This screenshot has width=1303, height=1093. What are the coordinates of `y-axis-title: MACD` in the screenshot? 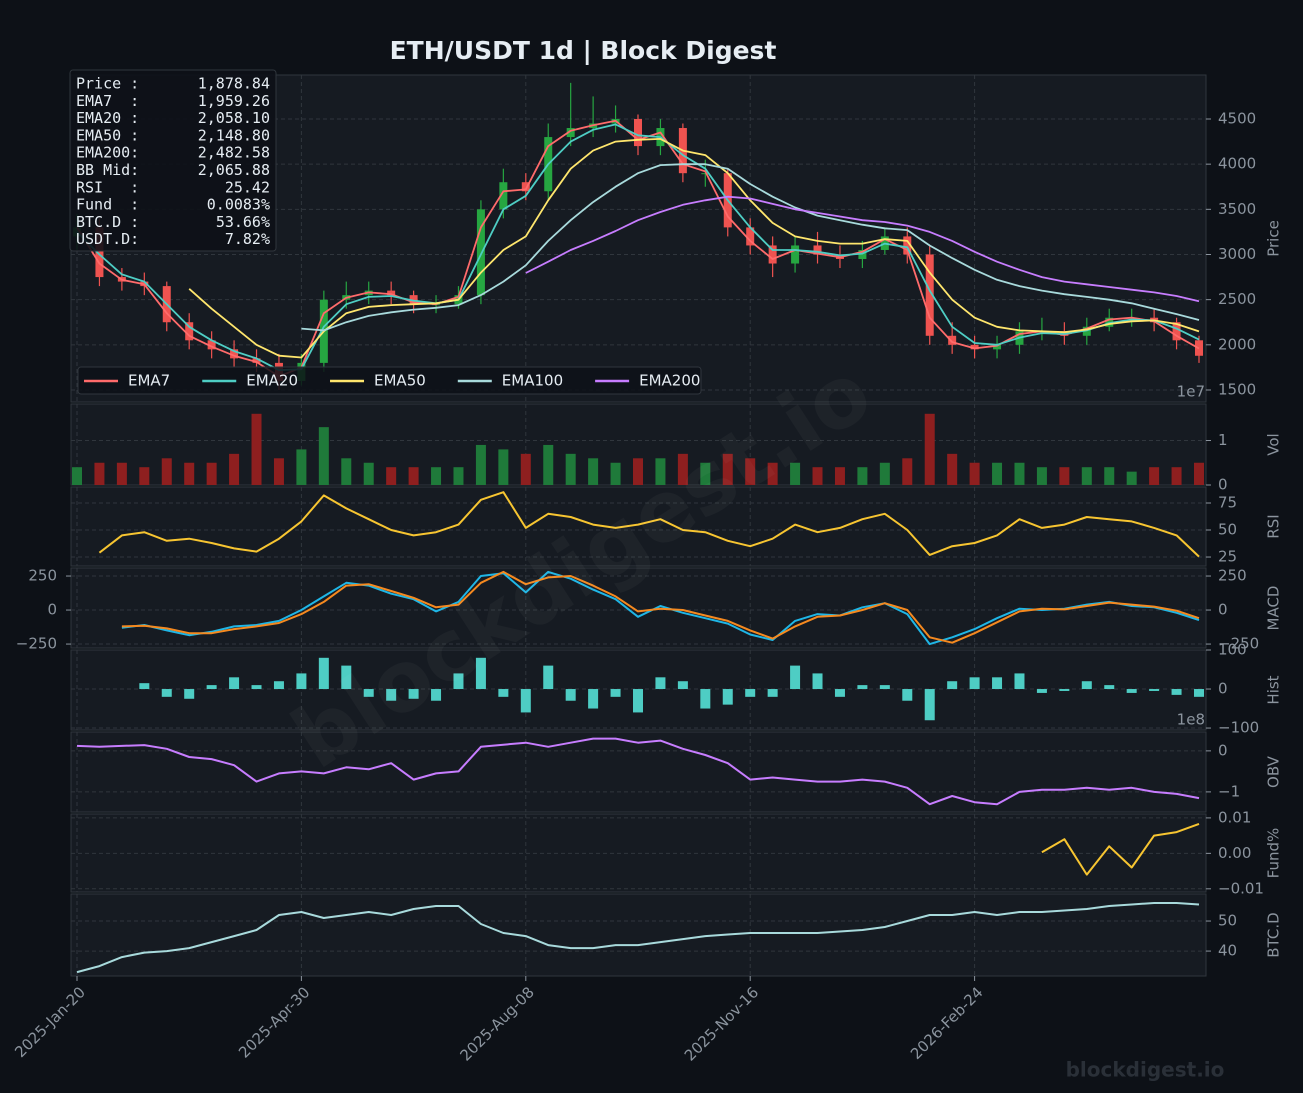 It's located at (1274, 608).